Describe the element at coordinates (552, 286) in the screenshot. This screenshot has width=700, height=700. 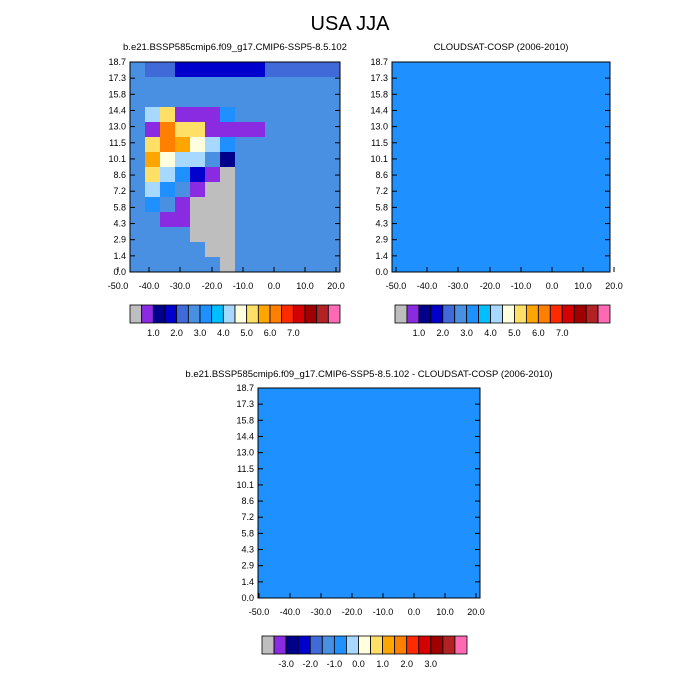
I see `x-tick-label: 0.0` at that location.